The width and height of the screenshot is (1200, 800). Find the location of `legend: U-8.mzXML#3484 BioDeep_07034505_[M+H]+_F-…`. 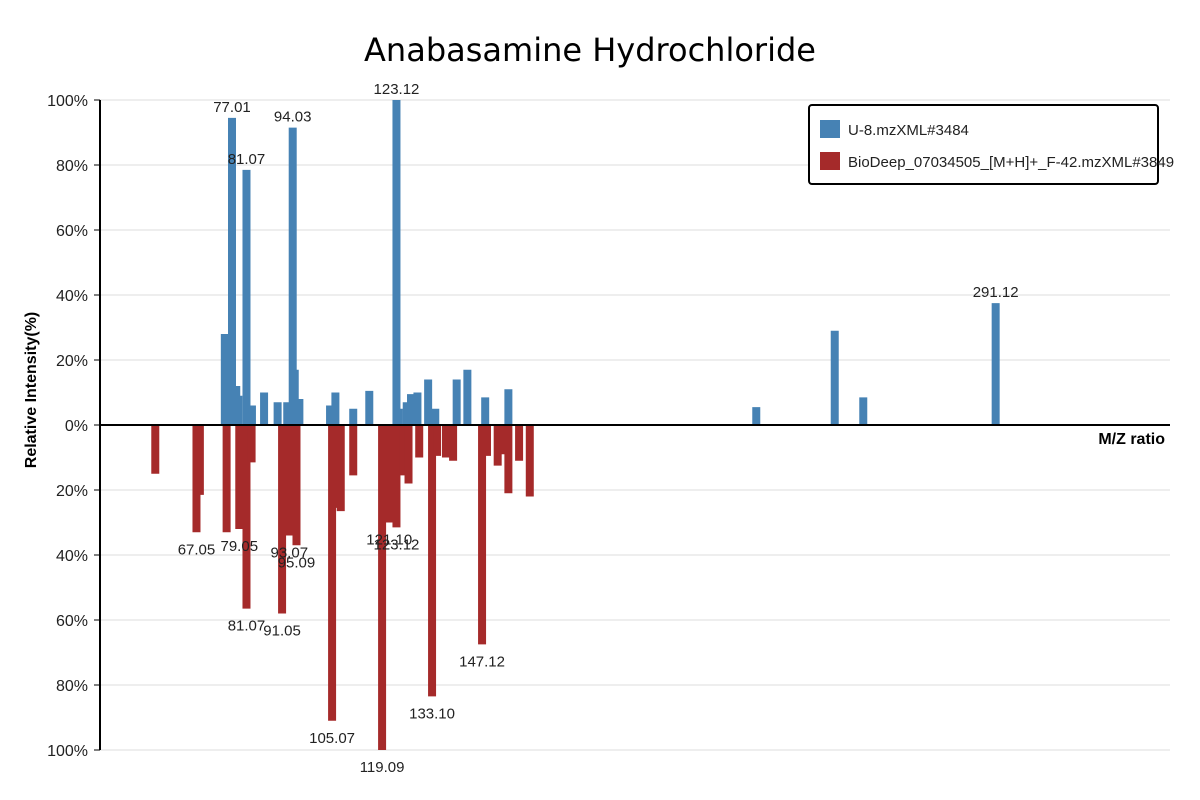

legend: U-8.mzXML#3484 BioDeep_07034505_[M+H]+_F-… is located at coordinates (991, 144).